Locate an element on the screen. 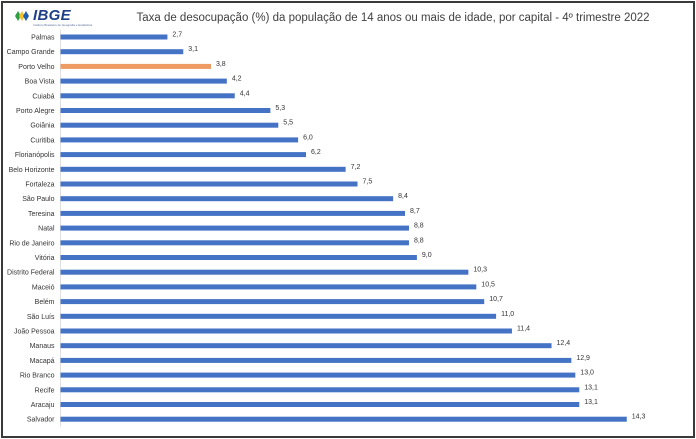 The image size is (696, 439). bar-sao-luis is located at coordinates (278, 316).